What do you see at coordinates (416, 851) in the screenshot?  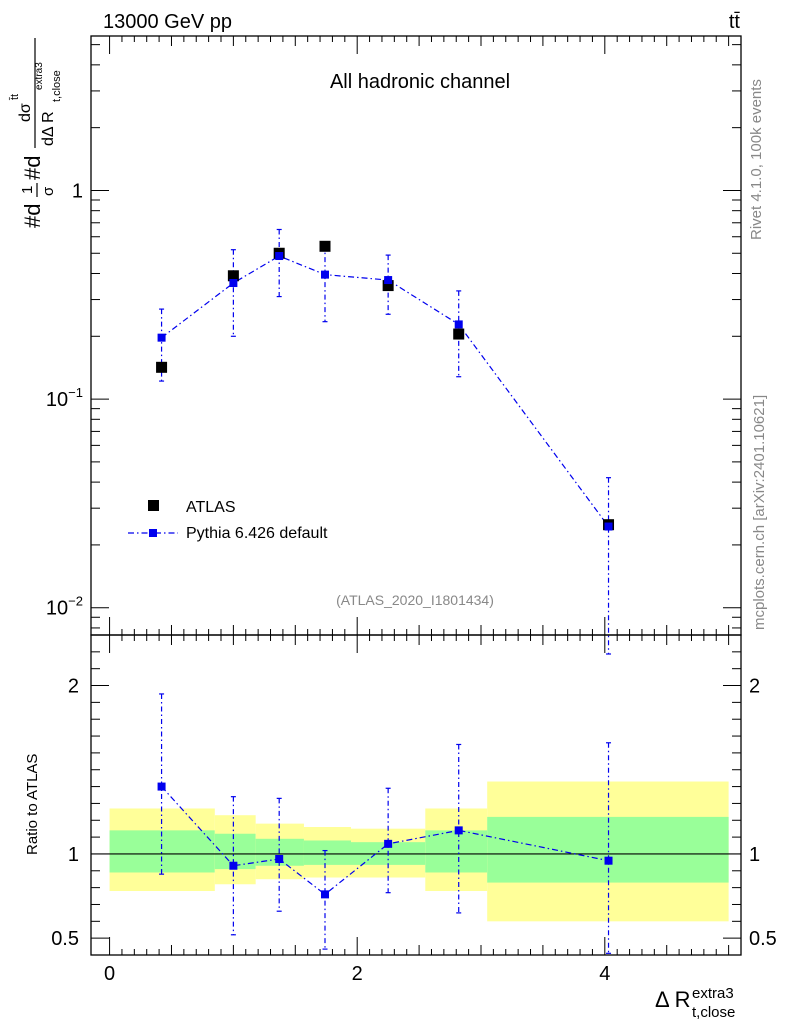 I see `ratio-bands` at bounding box center [416, 851].